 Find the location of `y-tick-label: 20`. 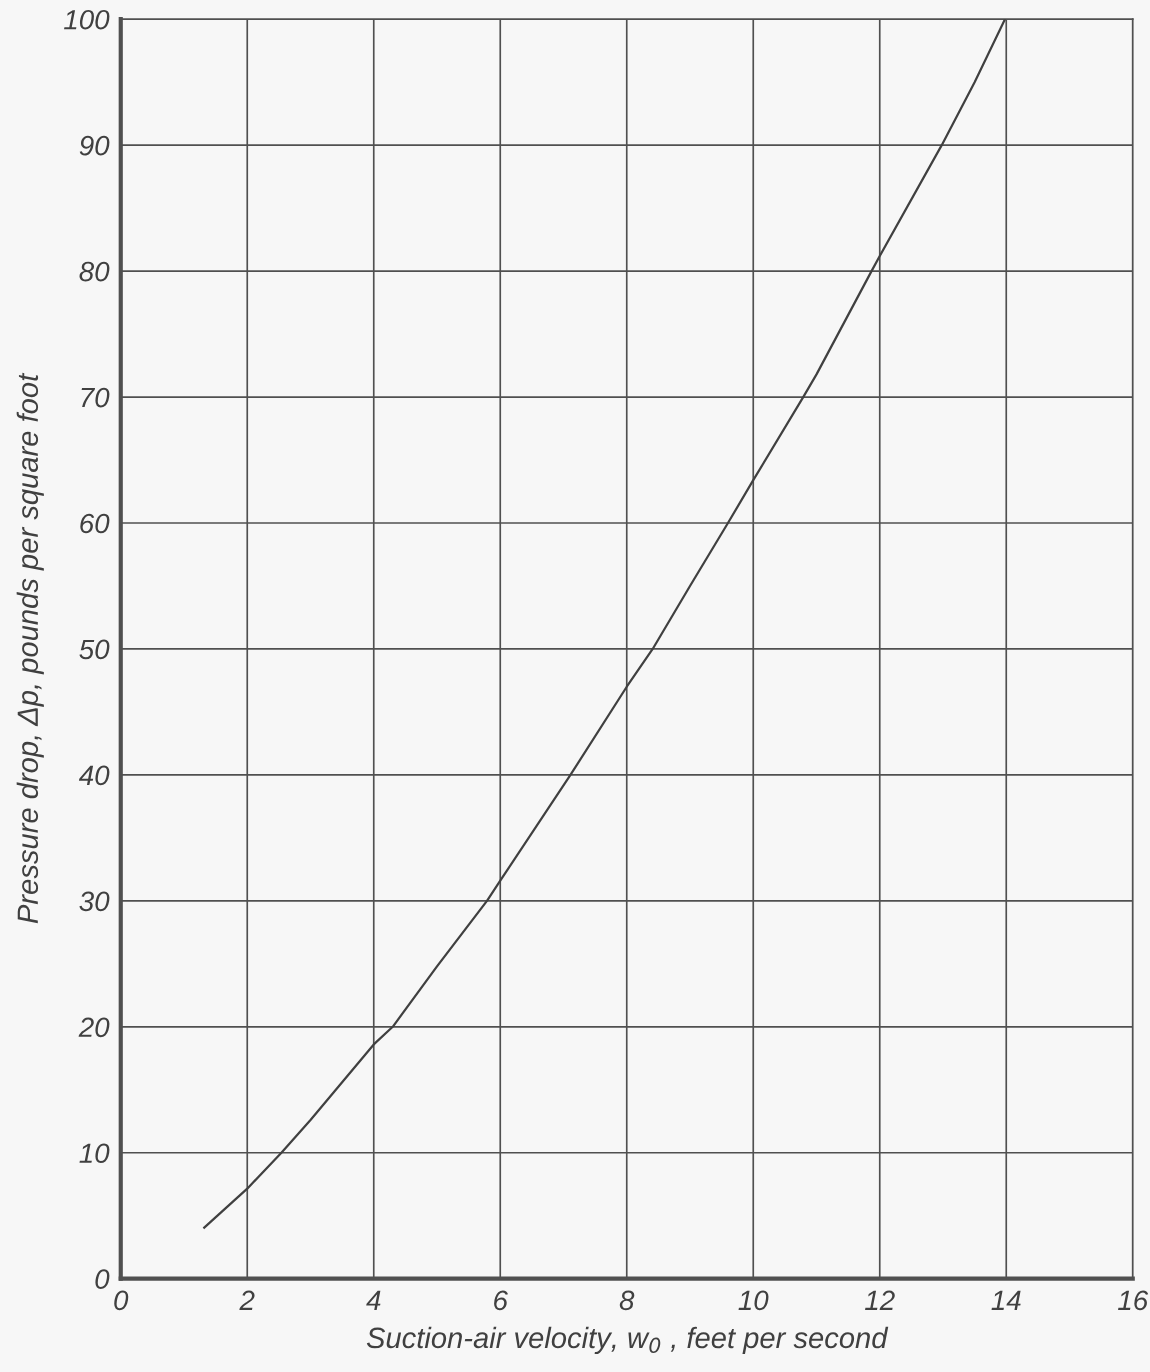

y-tick-label: 20 is located at coordinates (94, 1027).